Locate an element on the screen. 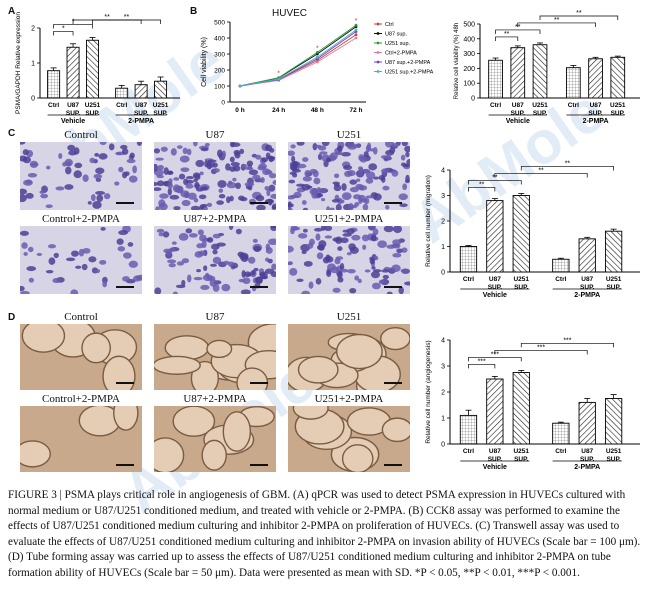  y-tick-label: 500 is located at coordinates (469, 25).